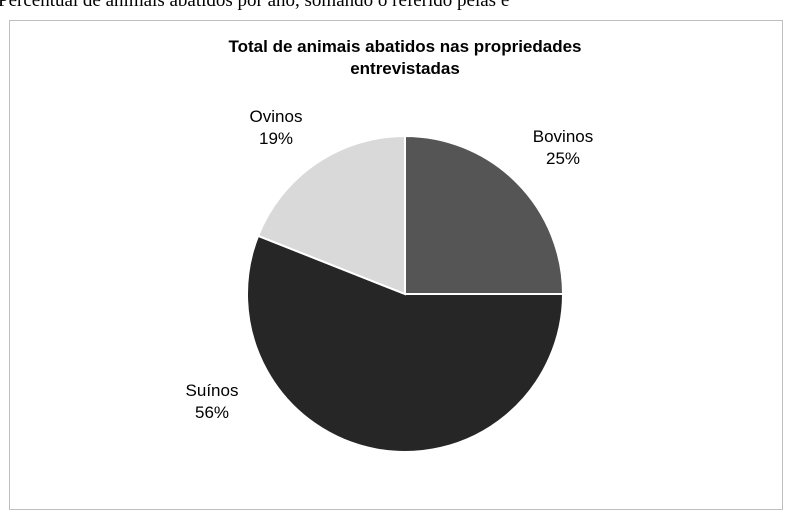 The width and height of the screenshot is (786, 510). Describe the element at coordinates (405, 68) in the screenshot. I see `chart-title-line-2: entrevistadas` at that location.